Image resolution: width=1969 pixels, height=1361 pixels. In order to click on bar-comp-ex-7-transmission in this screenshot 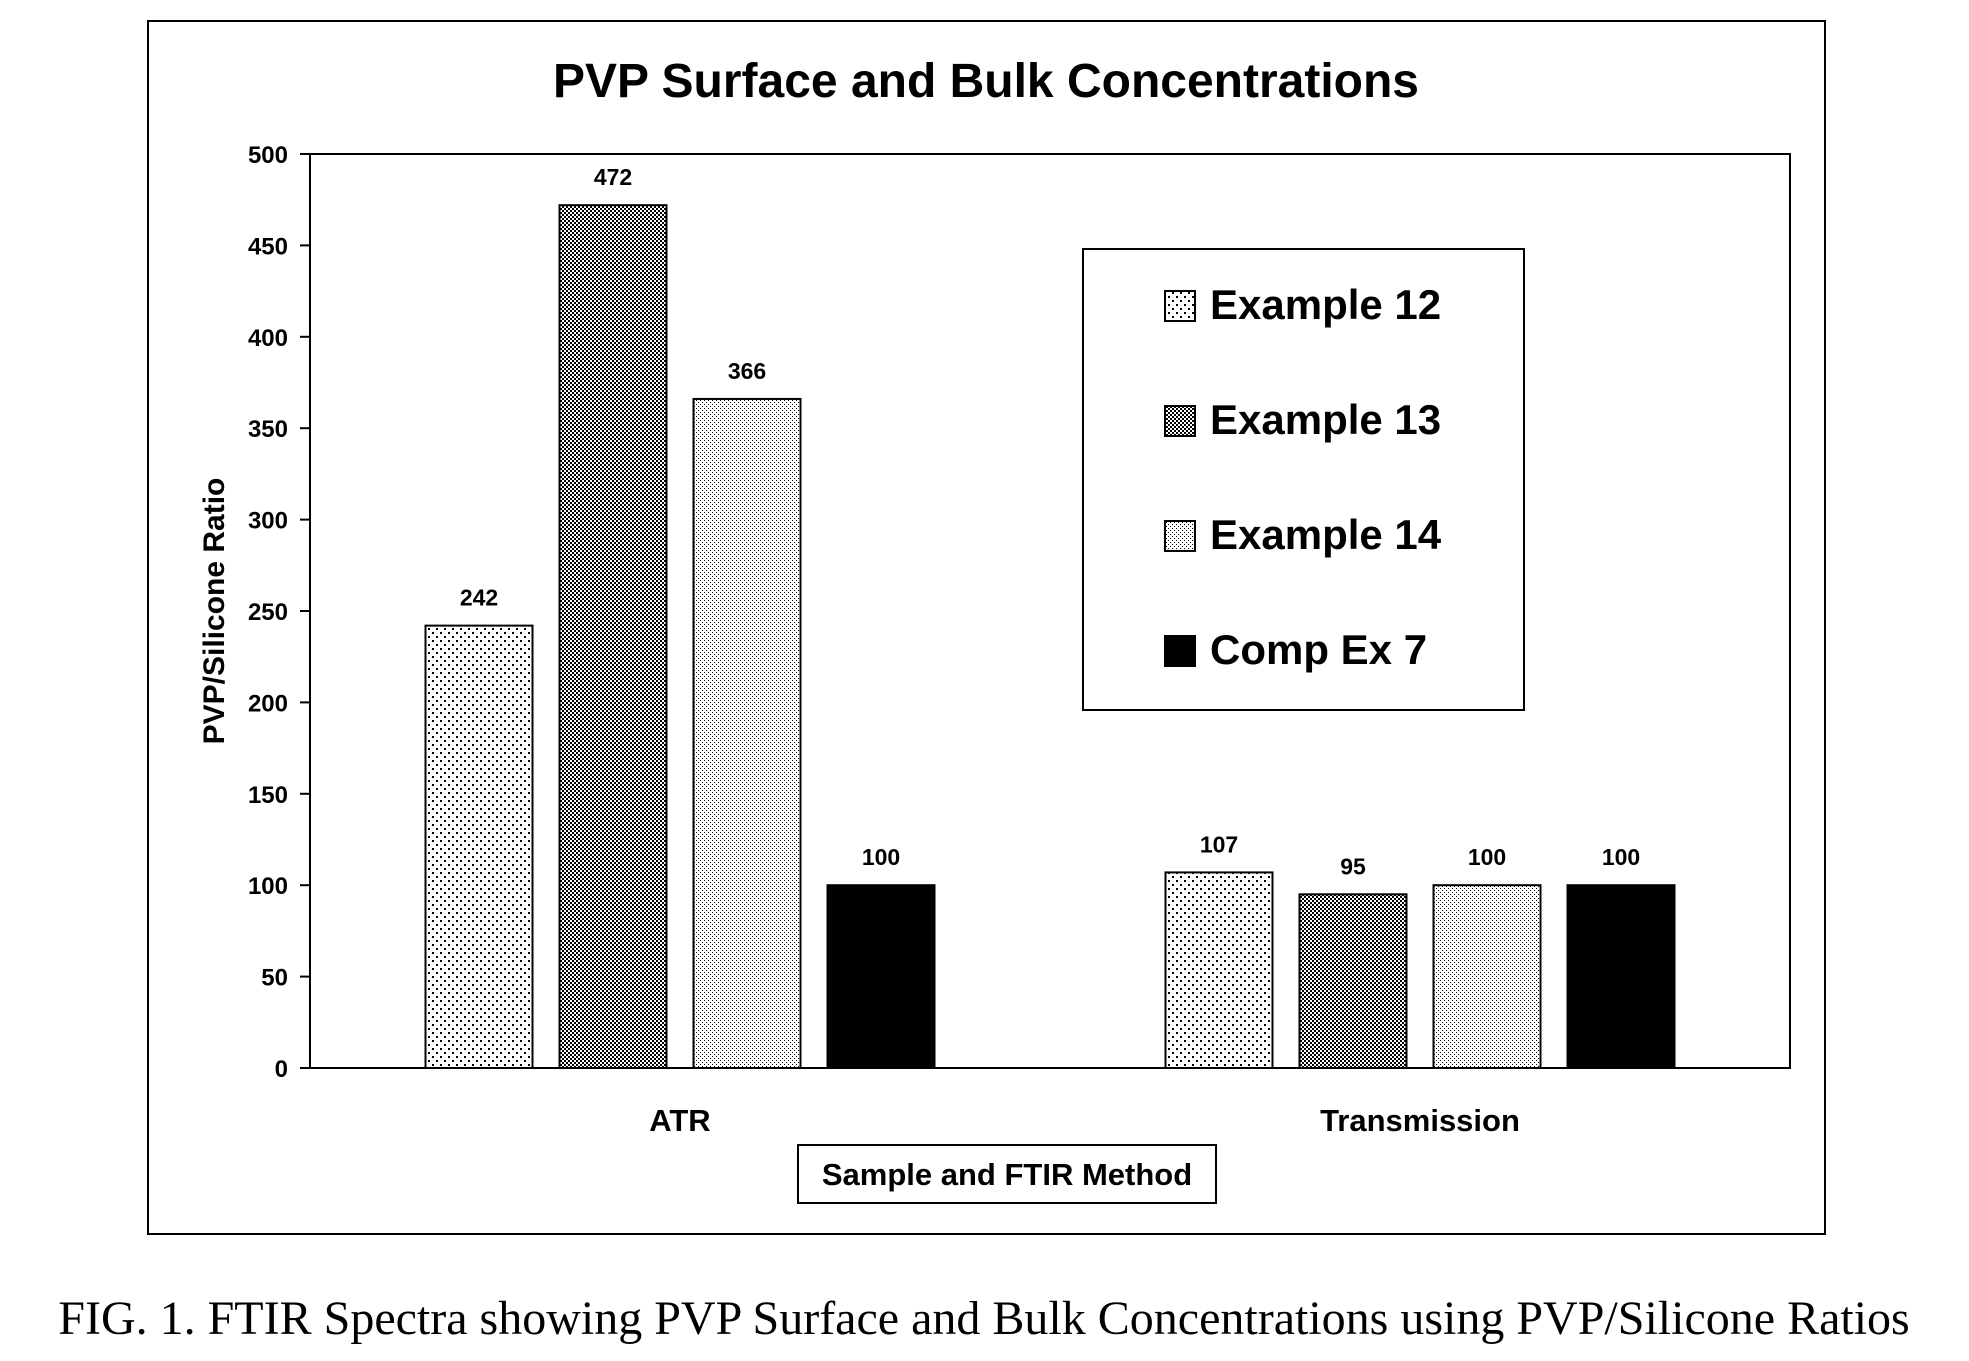, I will do `click(1621, 977)`.